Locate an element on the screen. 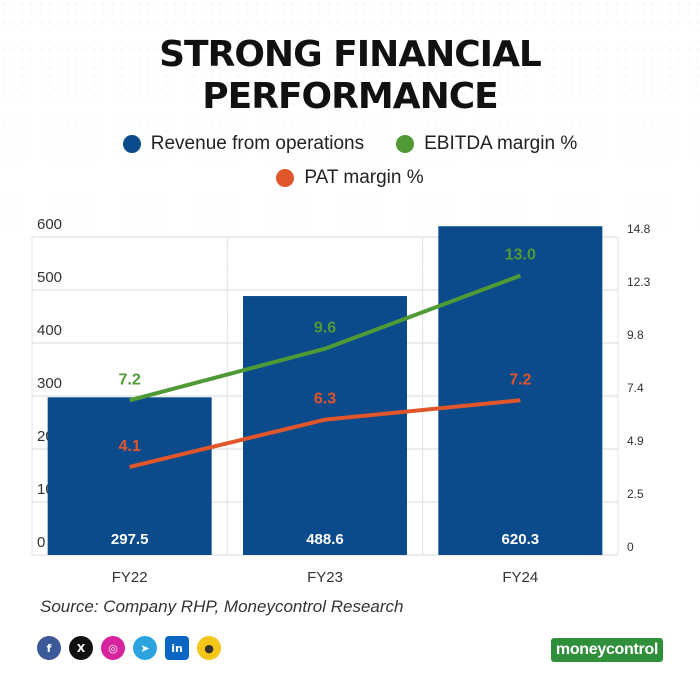 Image resolution: width=700 pixels, height=700 pixels. y-right-tick-label: 4.9 is located at coordinates (635, 441).